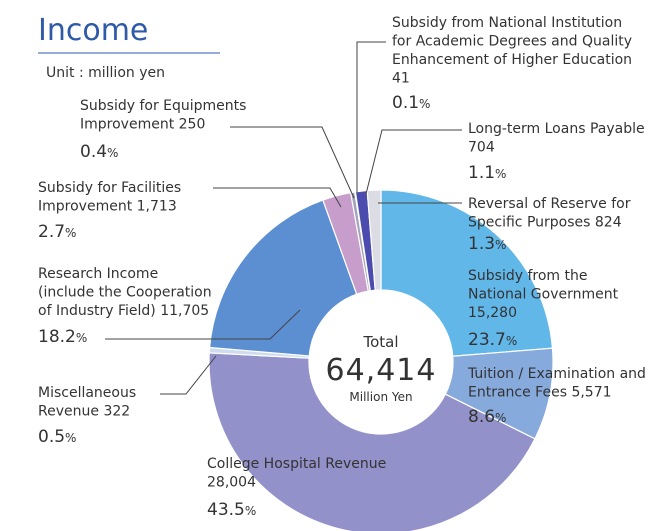 This screenshot has height=531, width=671. I want to click on percent-label: 18.2%, so click(62, 337).